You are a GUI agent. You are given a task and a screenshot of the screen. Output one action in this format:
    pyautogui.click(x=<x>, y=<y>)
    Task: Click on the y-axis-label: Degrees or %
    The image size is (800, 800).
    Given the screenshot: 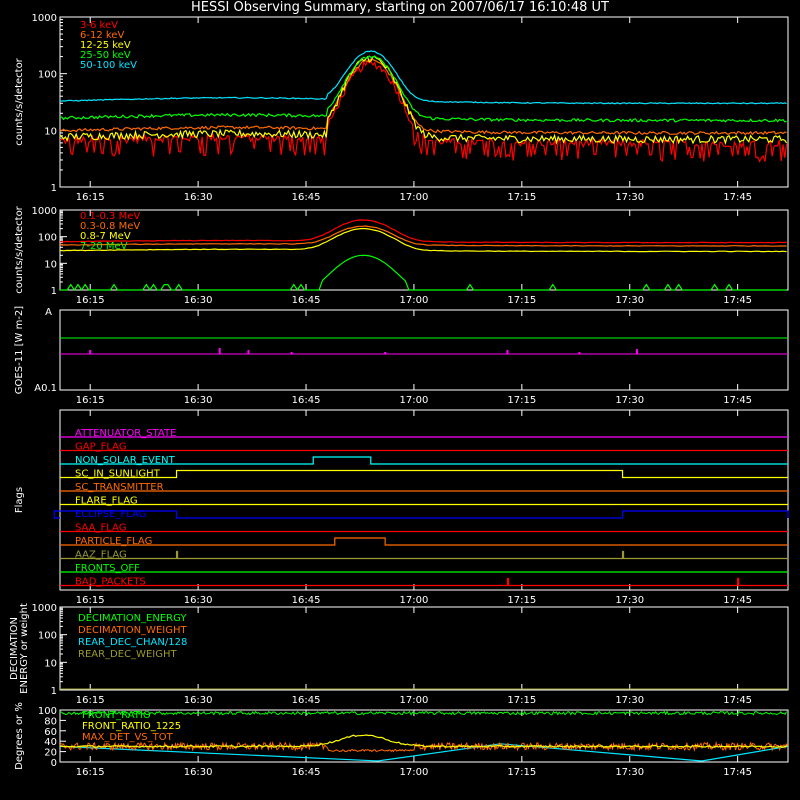 What is the action you would take?
    pyautogui.click(x=19, y=736)
    